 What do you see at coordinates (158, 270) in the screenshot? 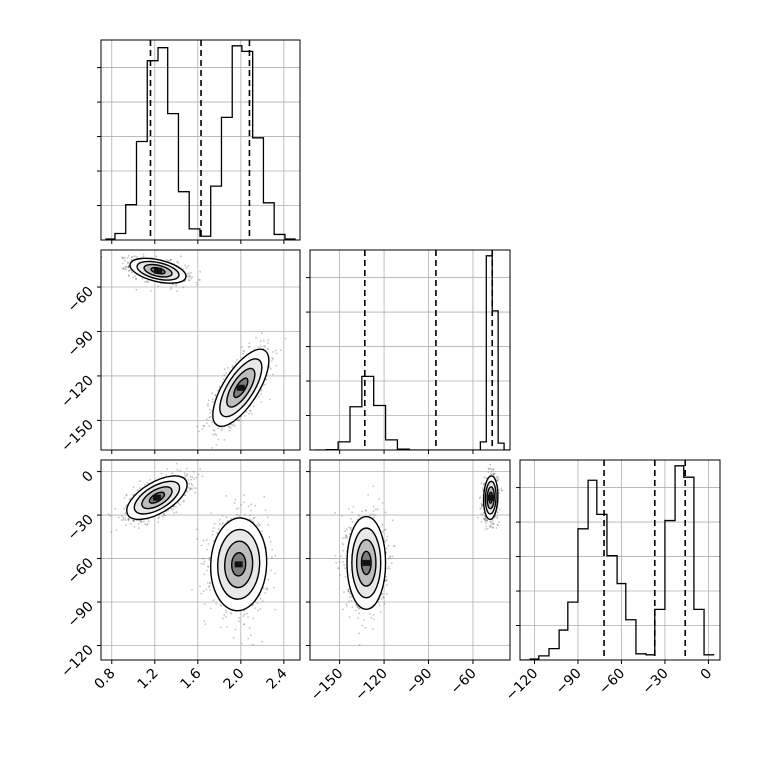
I see `density-peak` at bounding box center [158, 270].